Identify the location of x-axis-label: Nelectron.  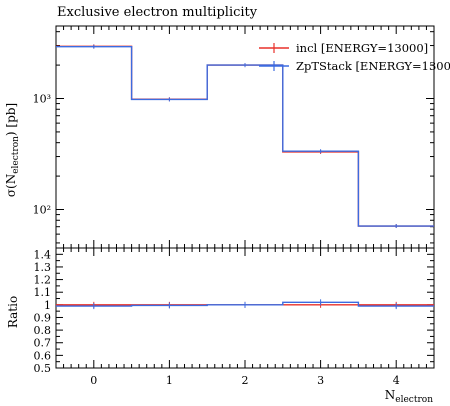
(409, 396).